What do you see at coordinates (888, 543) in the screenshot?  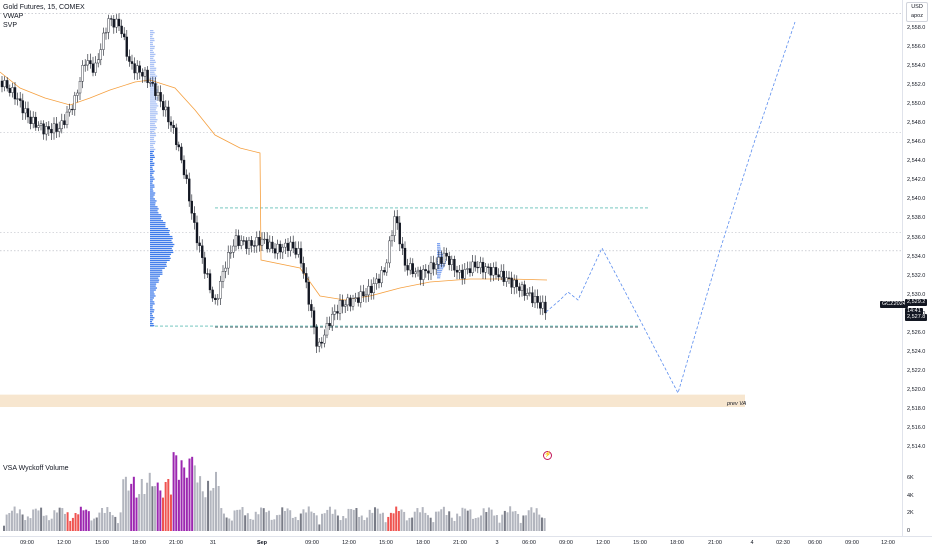 I see `time-tick-label: 12:00` at bounding box center [888, 543].